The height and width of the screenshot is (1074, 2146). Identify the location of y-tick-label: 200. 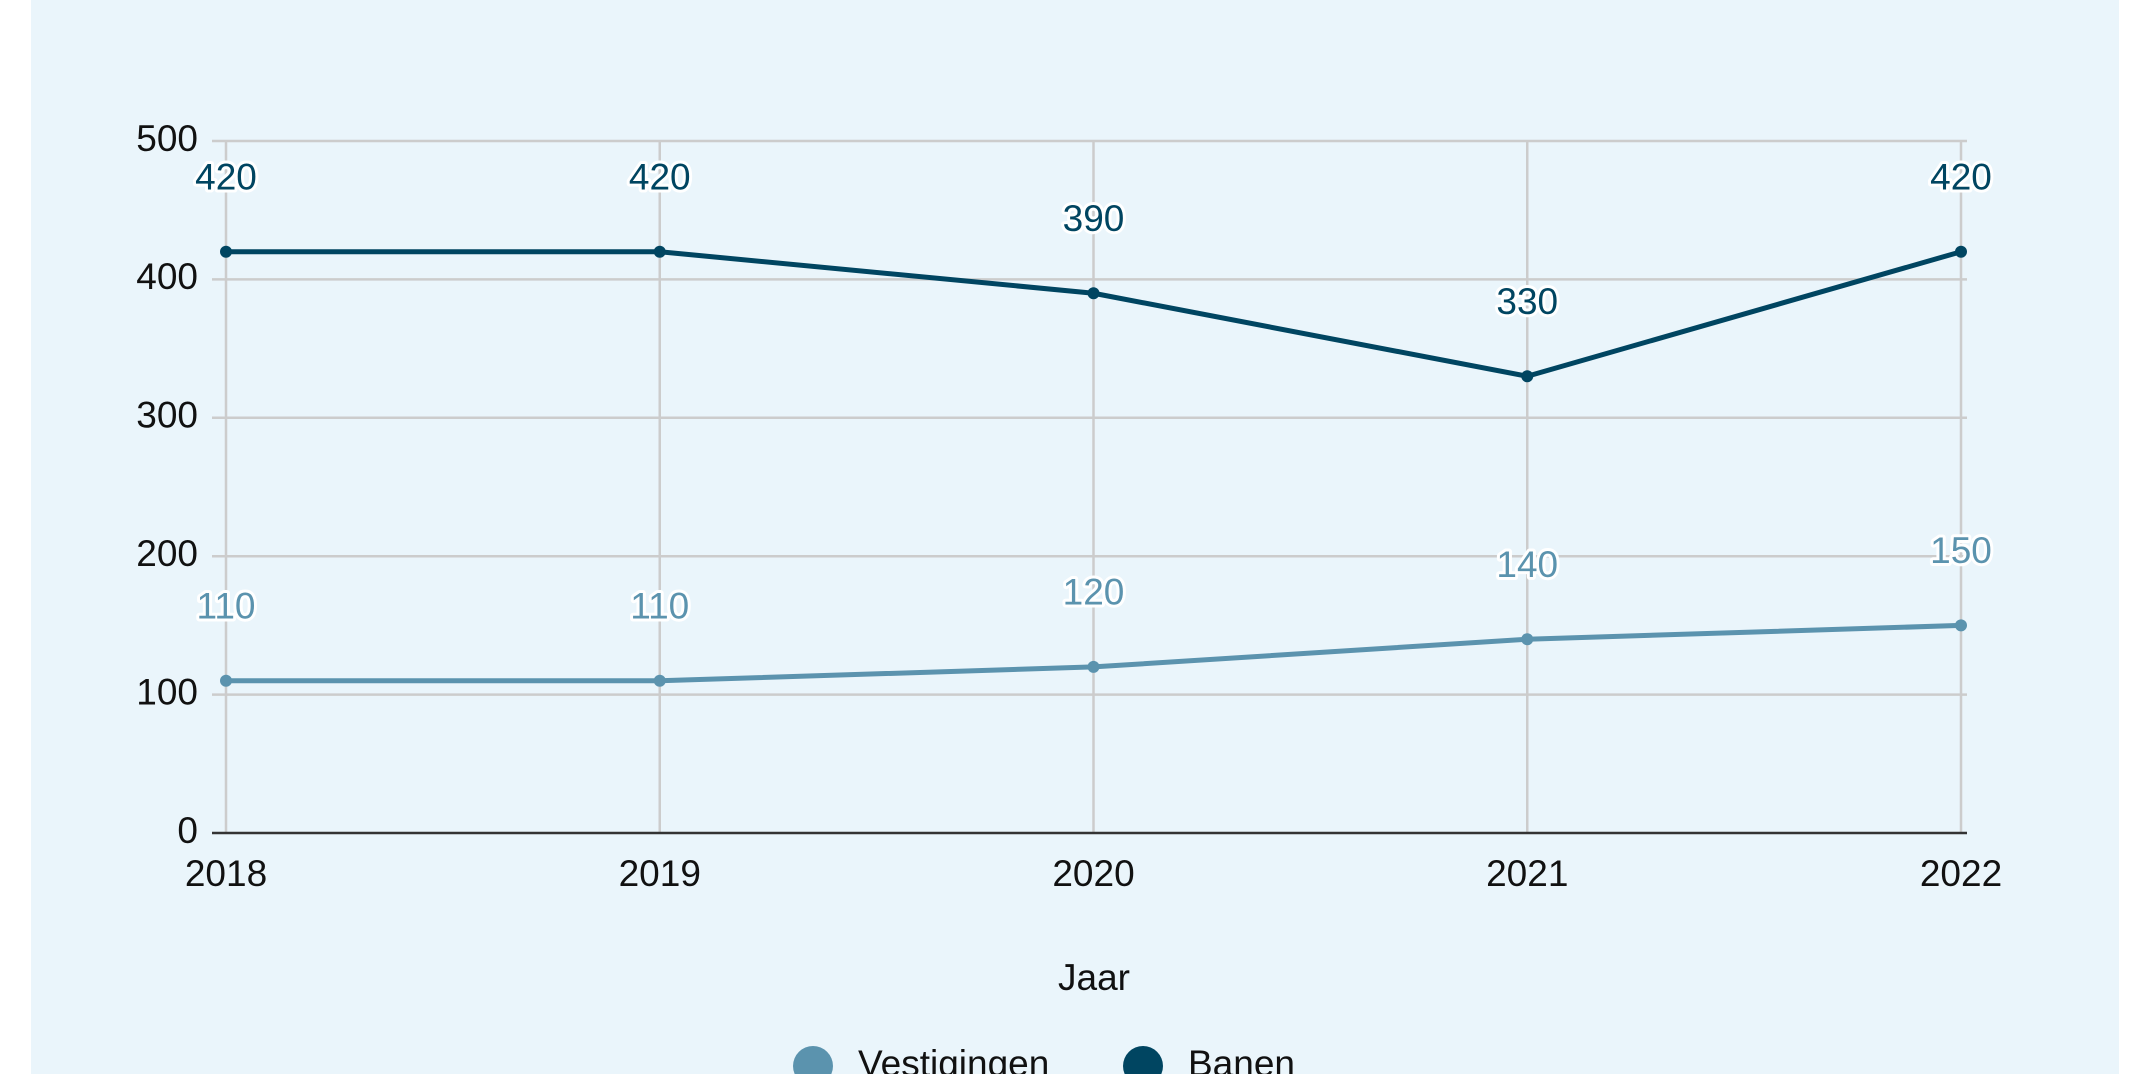
(167, 553).